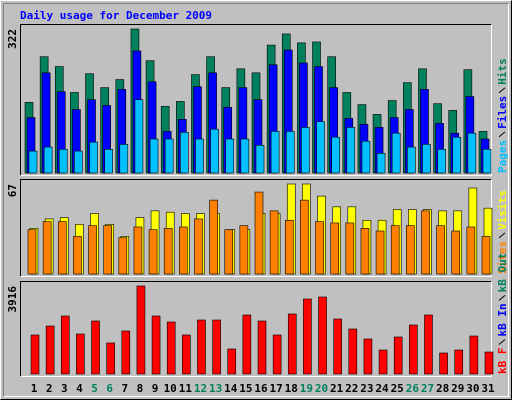 Image resolution: width=512 pixels, height=400 pixels. What do you see at coordinates (366, 388) in the screenshot?
I see `x-tick-label: 23` at bounding box center [366, 388].